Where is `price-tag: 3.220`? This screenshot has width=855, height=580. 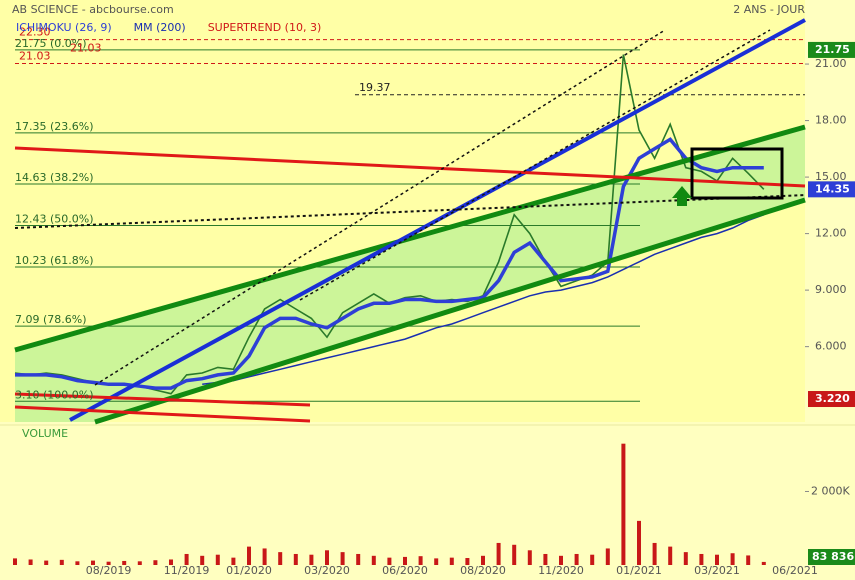
price-tag: 3.220 is located at coordinates (832, 398).